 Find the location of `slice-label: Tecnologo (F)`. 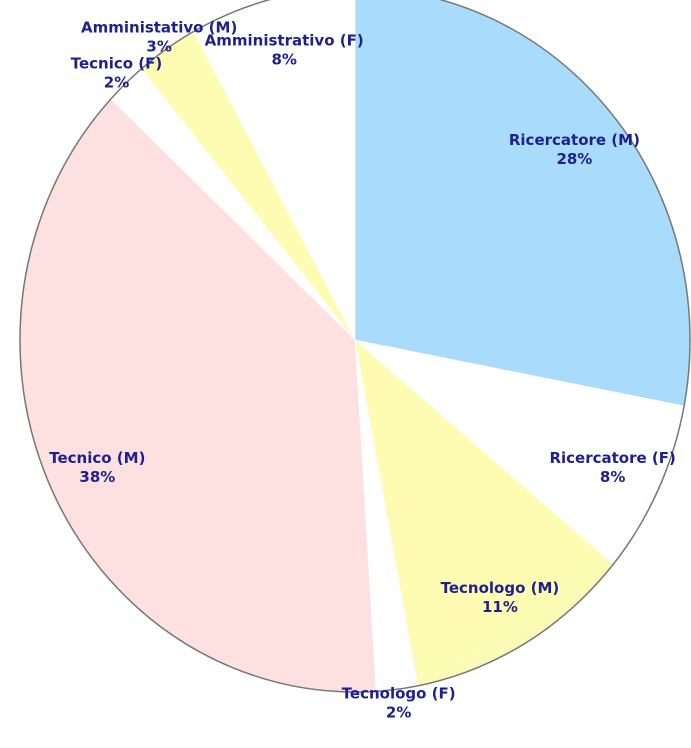

slice-label: Tecnologo (F) is located at coordinates (399, 694).